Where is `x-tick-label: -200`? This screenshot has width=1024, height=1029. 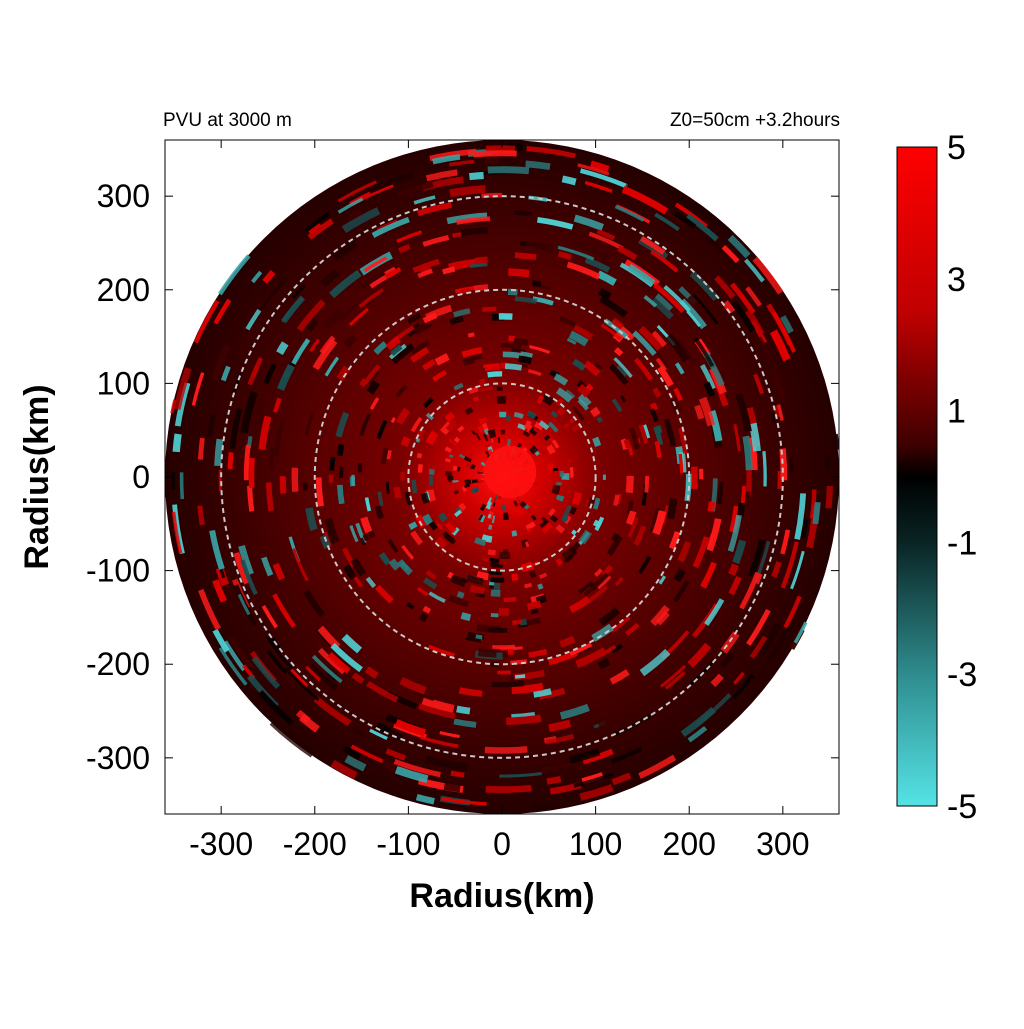
x-tick-label: -200 is located at coordinates (315, 844).